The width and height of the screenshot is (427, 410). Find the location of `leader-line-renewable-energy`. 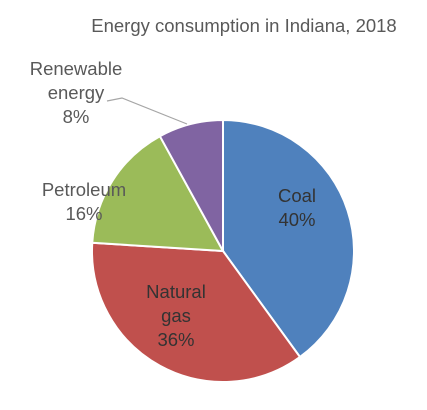

leader-line-renewable-energy is located at coordinates (147, 111).